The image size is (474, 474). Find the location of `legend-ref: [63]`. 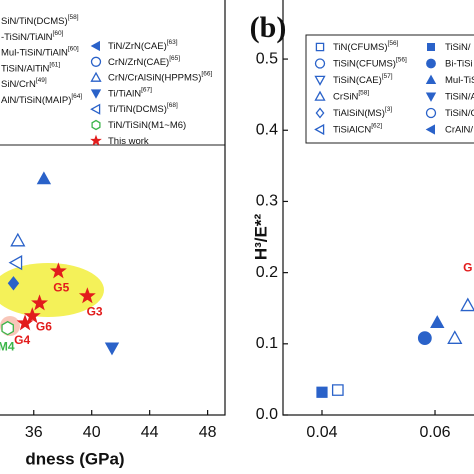

legend-ref: [63] is located at coordinates (172, 42).